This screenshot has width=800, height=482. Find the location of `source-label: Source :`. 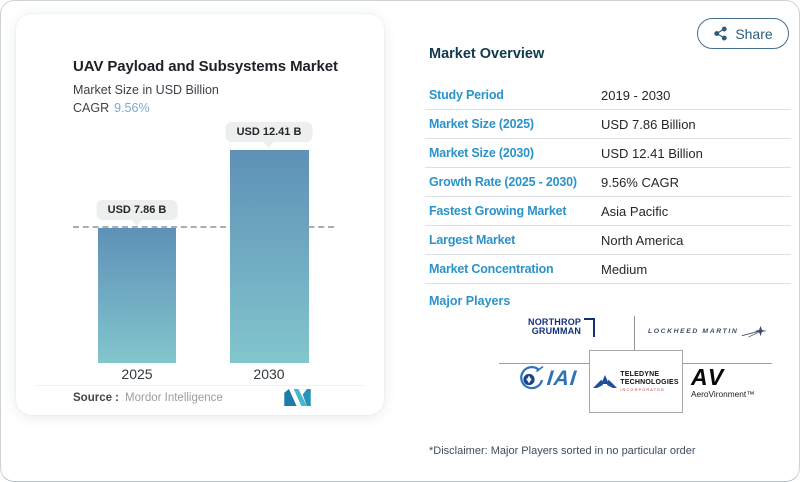

source-label: Source : is located at coordinates (96, 398).